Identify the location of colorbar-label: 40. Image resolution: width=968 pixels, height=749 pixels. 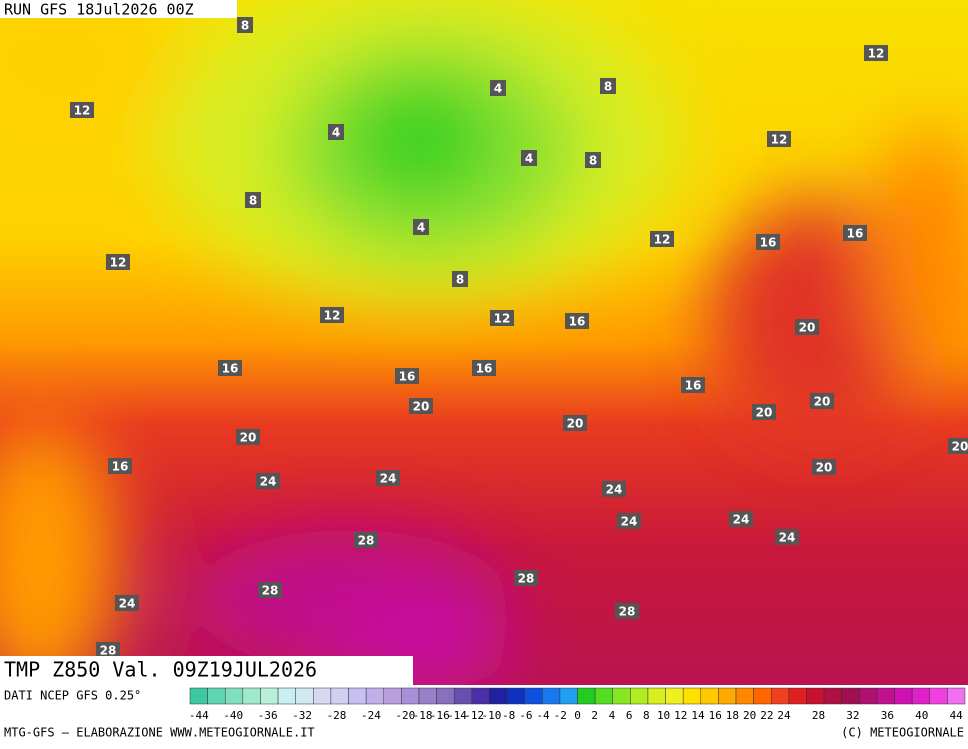
(921, 715).